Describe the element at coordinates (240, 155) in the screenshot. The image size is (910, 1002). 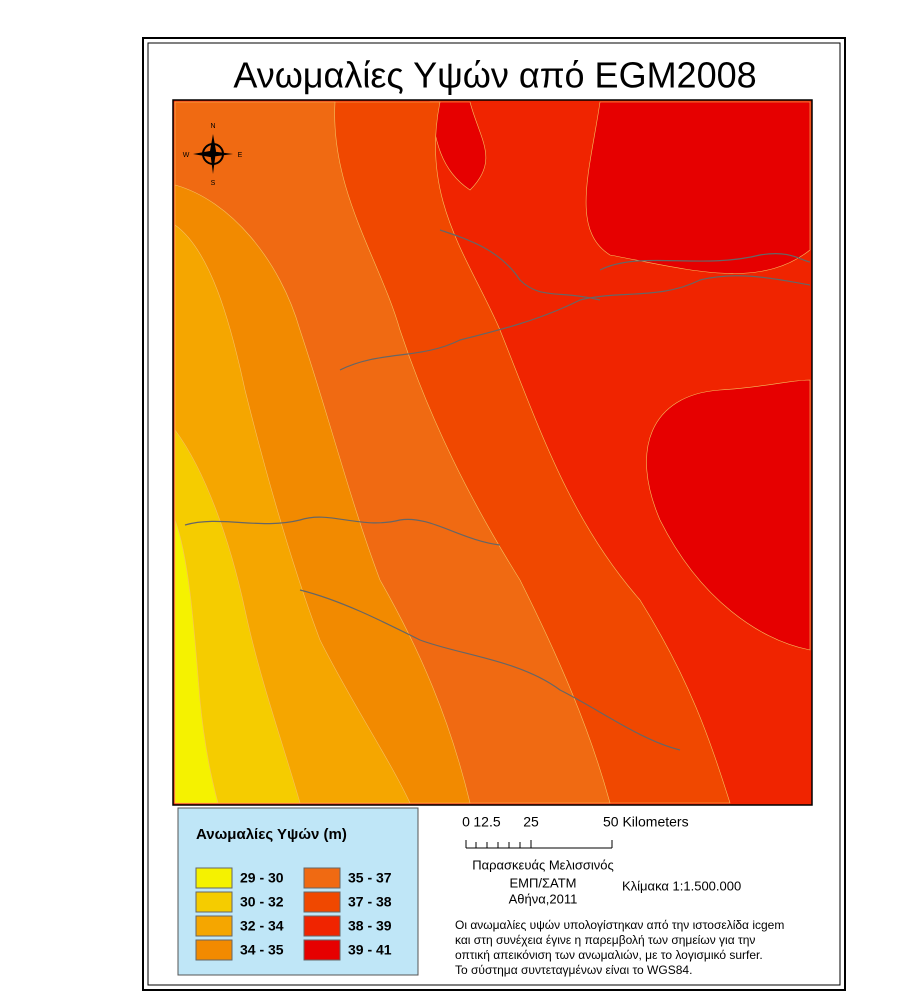
I see `compass-e: E` at that location.